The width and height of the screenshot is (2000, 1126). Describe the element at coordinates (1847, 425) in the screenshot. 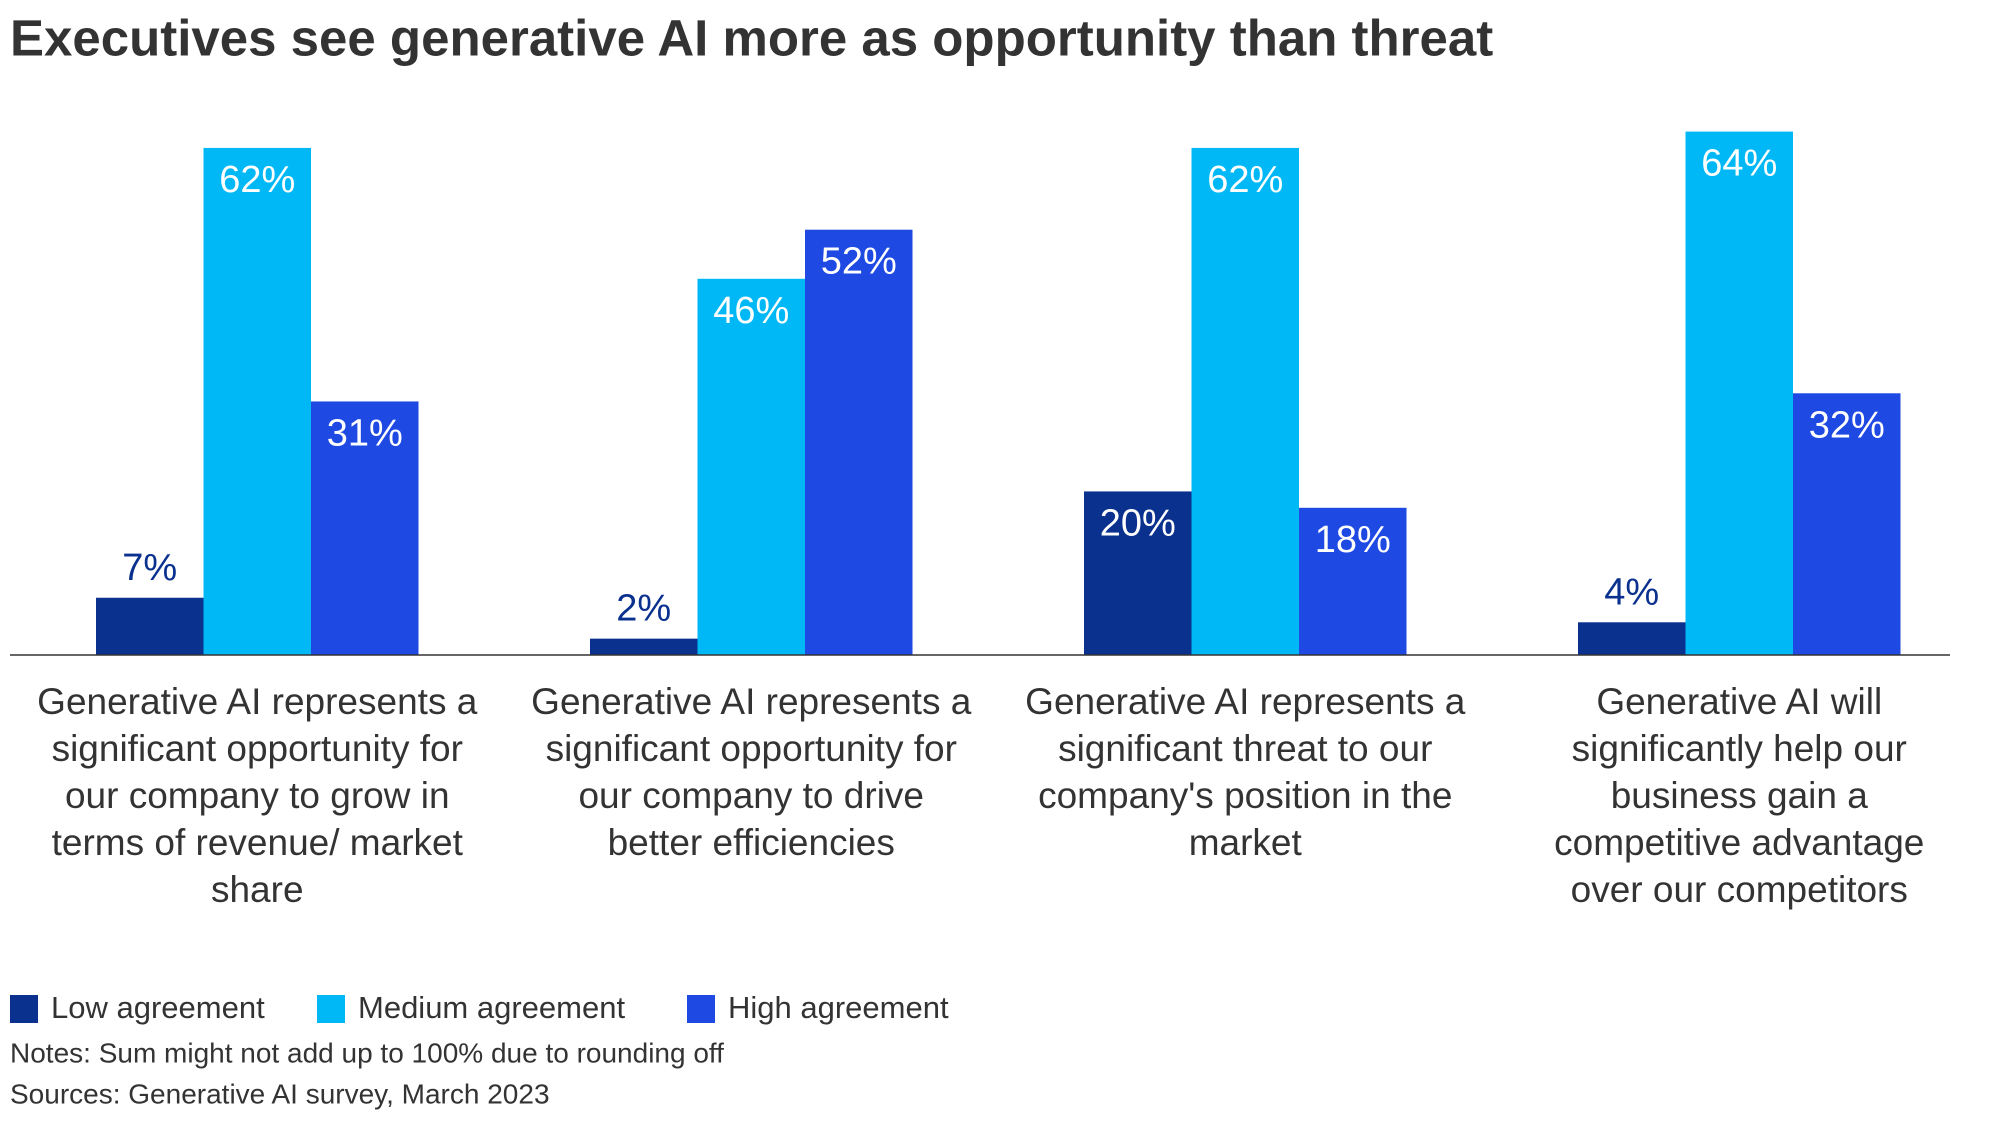

I see `data-label: 32%` at that location.